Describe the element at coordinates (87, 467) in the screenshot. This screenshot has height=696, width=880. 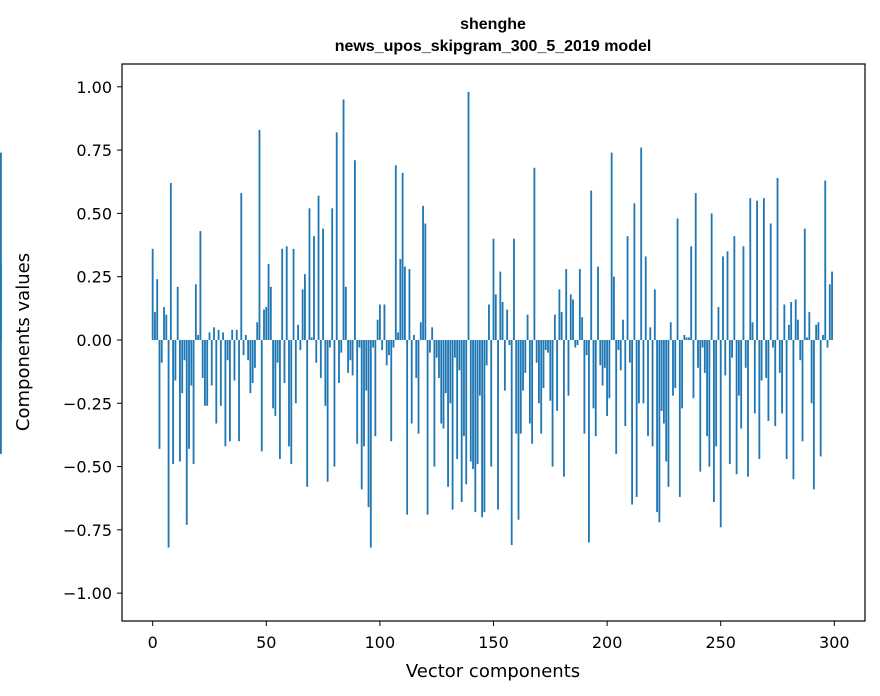
I see `y-tick-label: −0.50` at that location.